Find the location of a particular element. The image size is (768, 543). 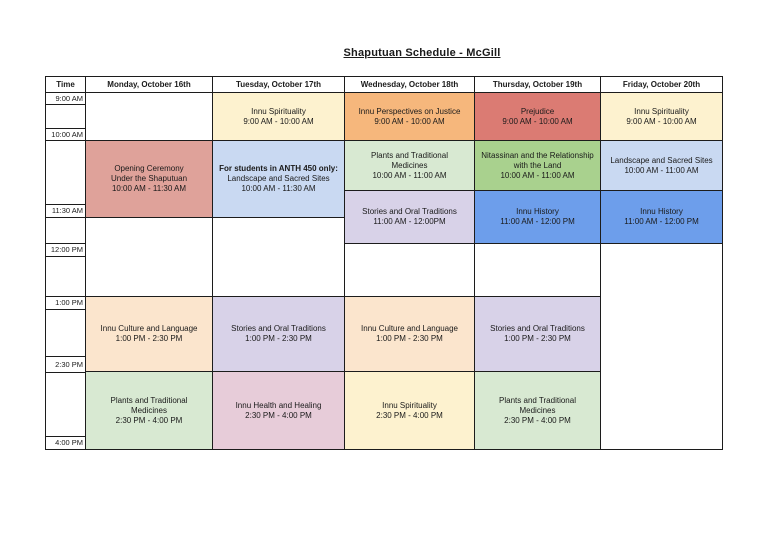

event-title-line: Innu Health and Healing is located at coordinates (278, 405).